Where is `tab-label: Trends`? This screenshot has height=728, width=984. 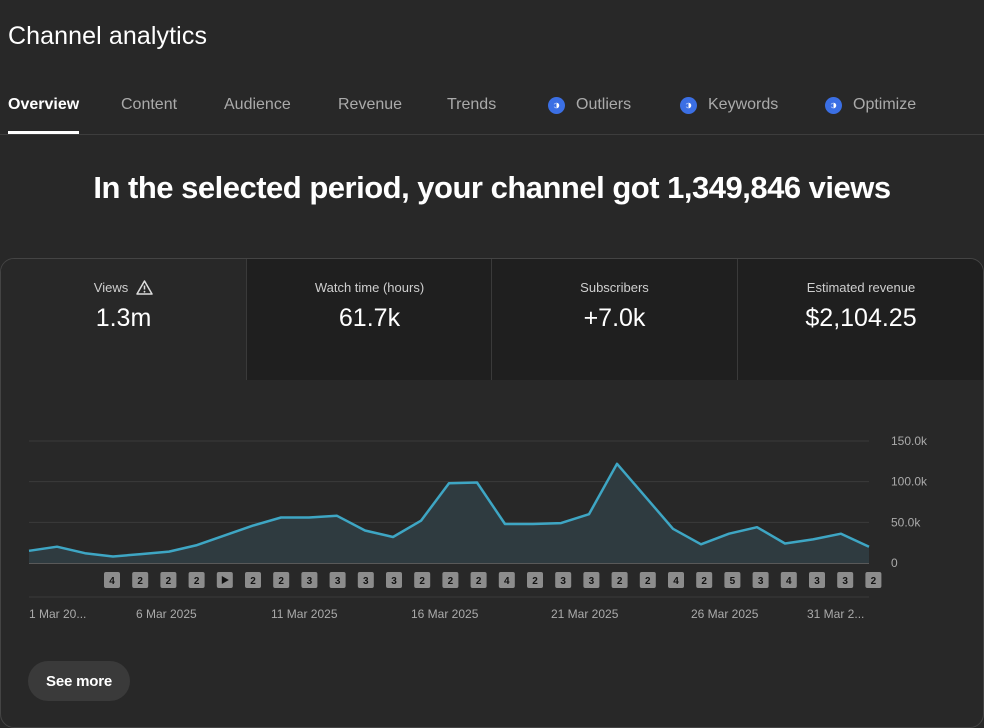 tab-label: Trends is located at coordinates (472, 104).